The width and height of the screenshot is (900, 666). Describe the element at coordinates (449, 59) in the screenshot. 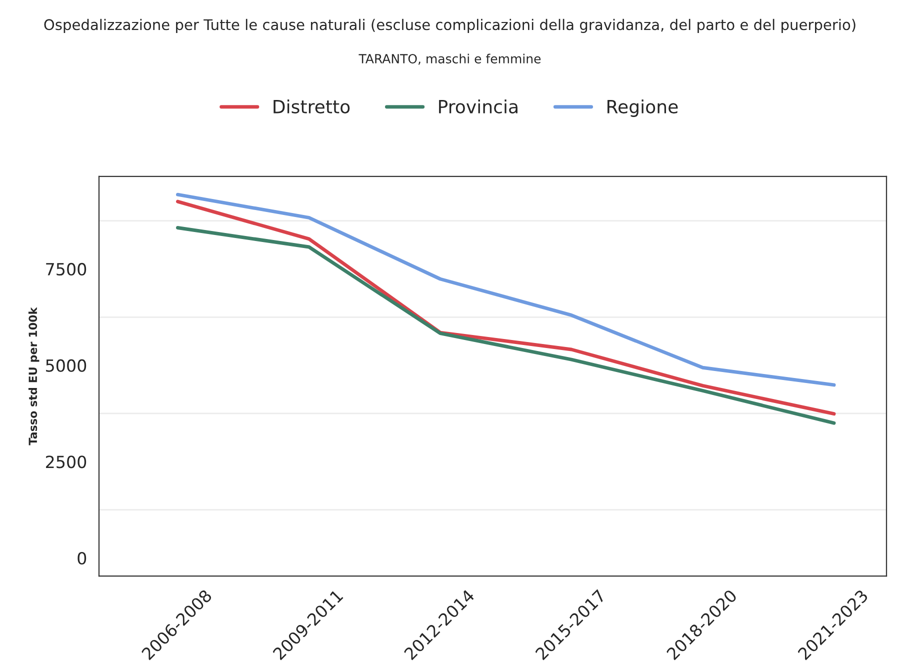

I see `chart-subtitle: TARANTO, maschi e femmine` at that location.